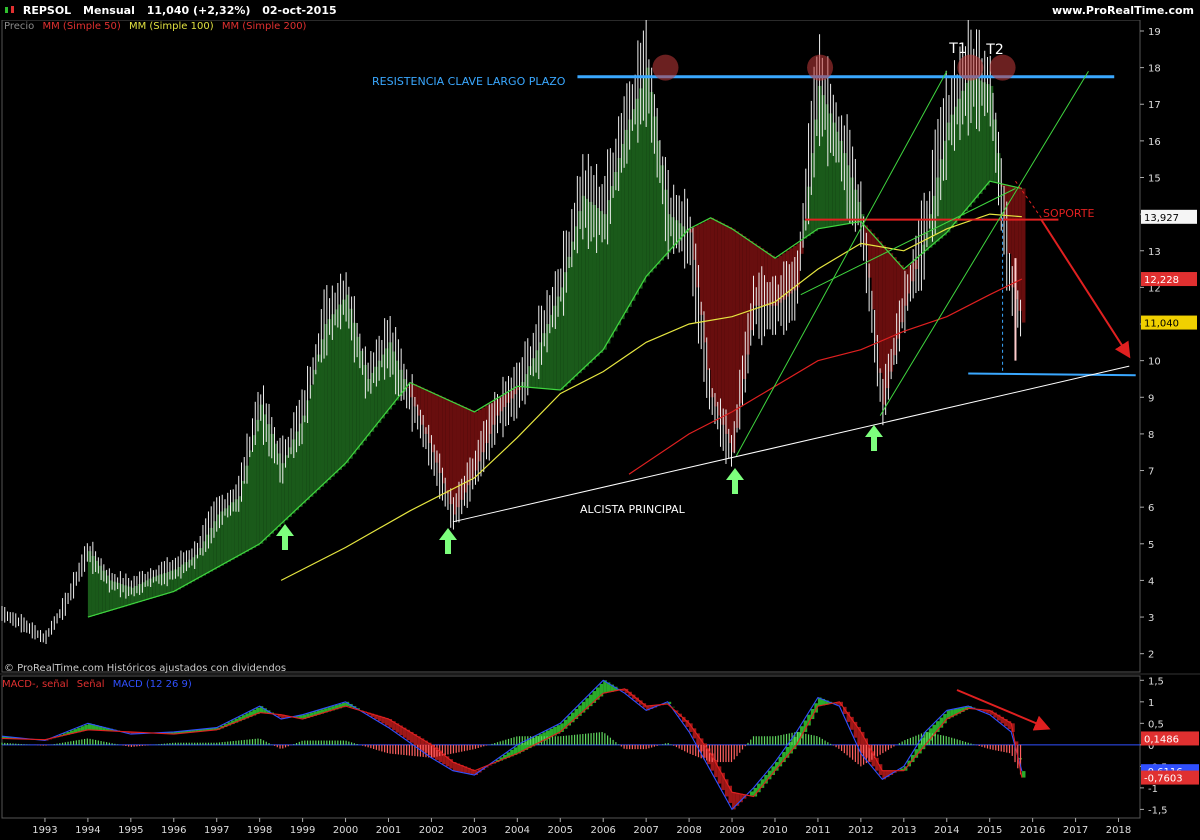  What do you see at coordinates (1154, 252) in the screenshot?
I see `y-tick-label: 13` at bounding box center [1154, 252].